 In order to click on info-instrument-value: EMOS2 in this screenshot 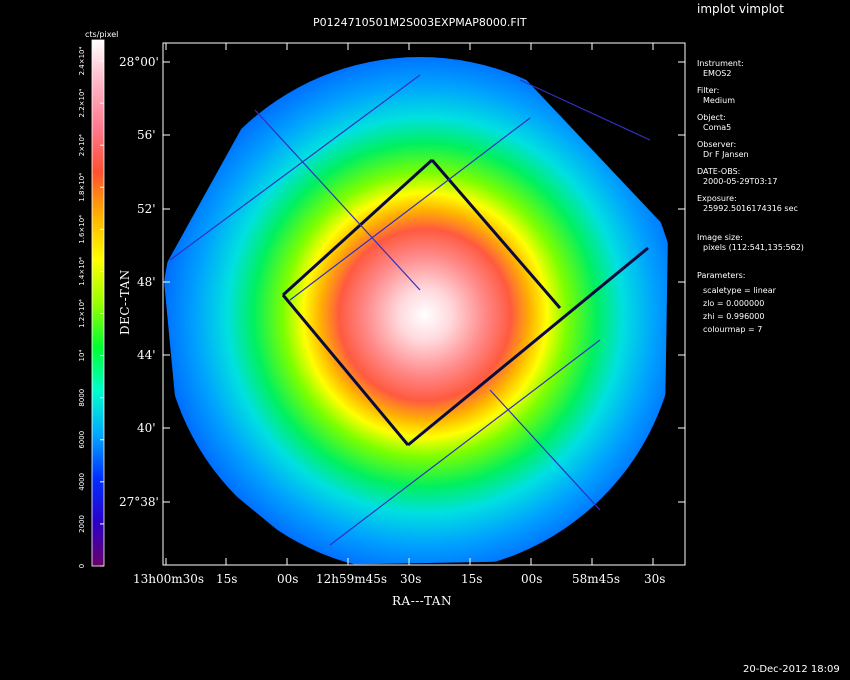, I will do `click(717, 73)`.